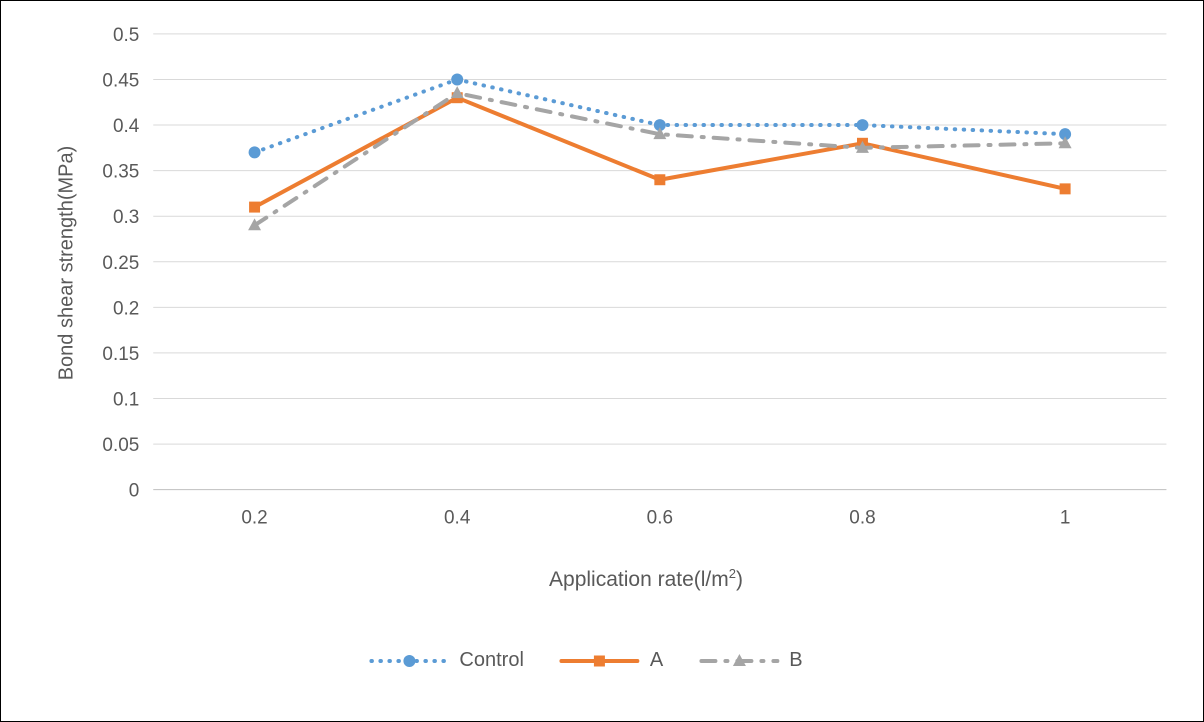 The image size is (1204, 722). I want to click on legend-sample-b, so click(739, 659).